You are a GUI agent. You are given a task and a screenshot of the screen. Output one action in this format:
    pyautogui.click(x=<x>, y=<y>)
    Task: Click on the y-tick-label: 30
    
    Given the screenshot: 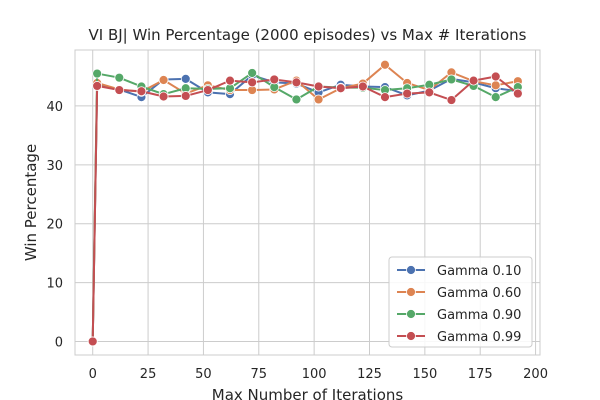 What is the action you would take?
    pyautogui.click(x=54, y=166)
    